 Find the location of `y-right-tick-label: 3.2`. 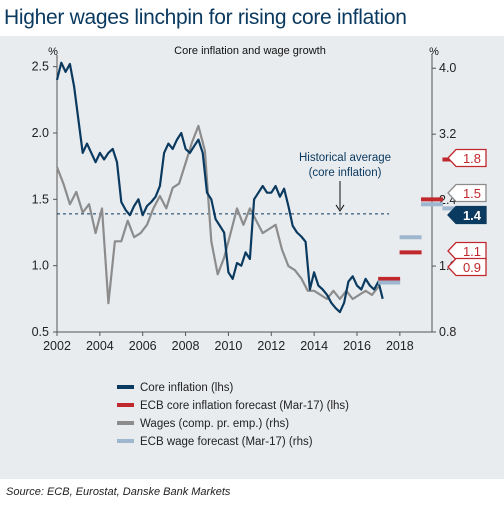

y-right-tick-label: 3.2 is located at coordinates (447, 134).